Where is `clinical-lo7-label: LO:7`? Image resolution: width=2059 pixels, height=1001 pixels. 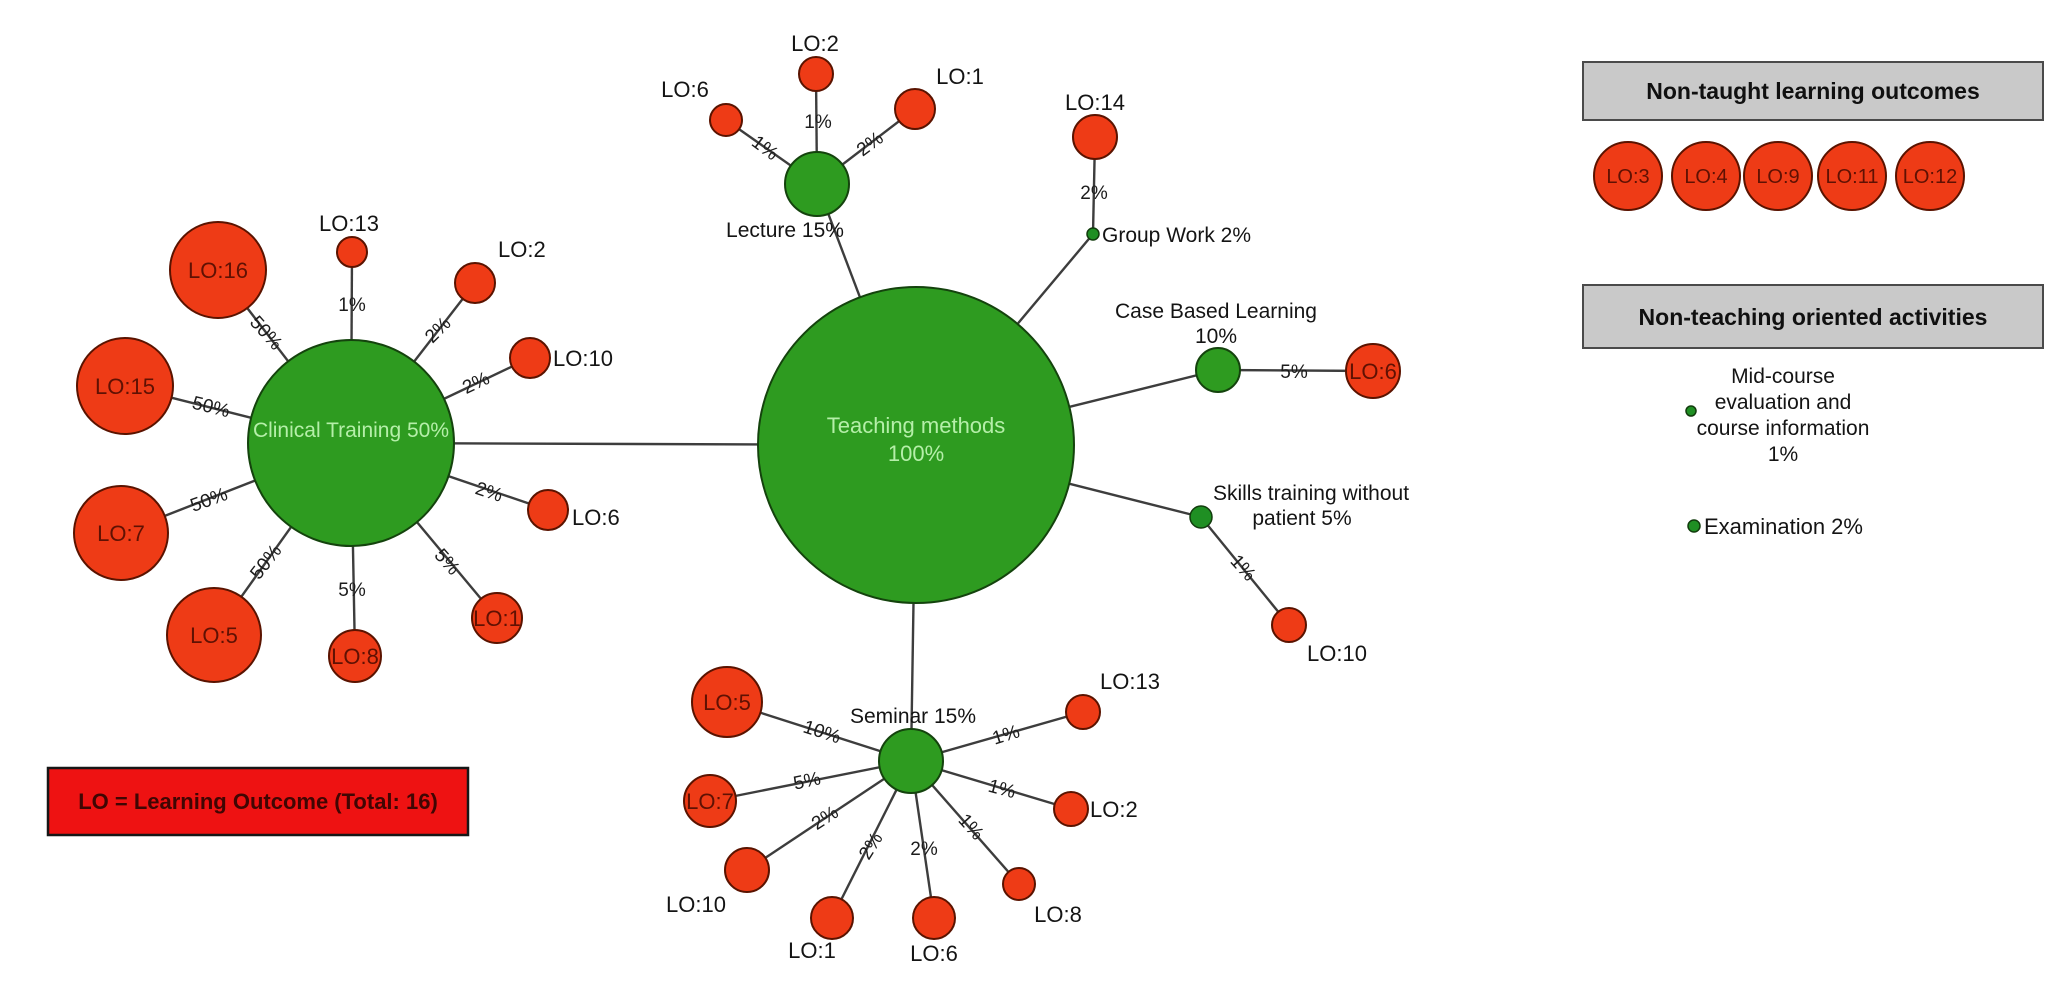
clinical-lo7-label: LO:7 is located at coordinates (121, 533).